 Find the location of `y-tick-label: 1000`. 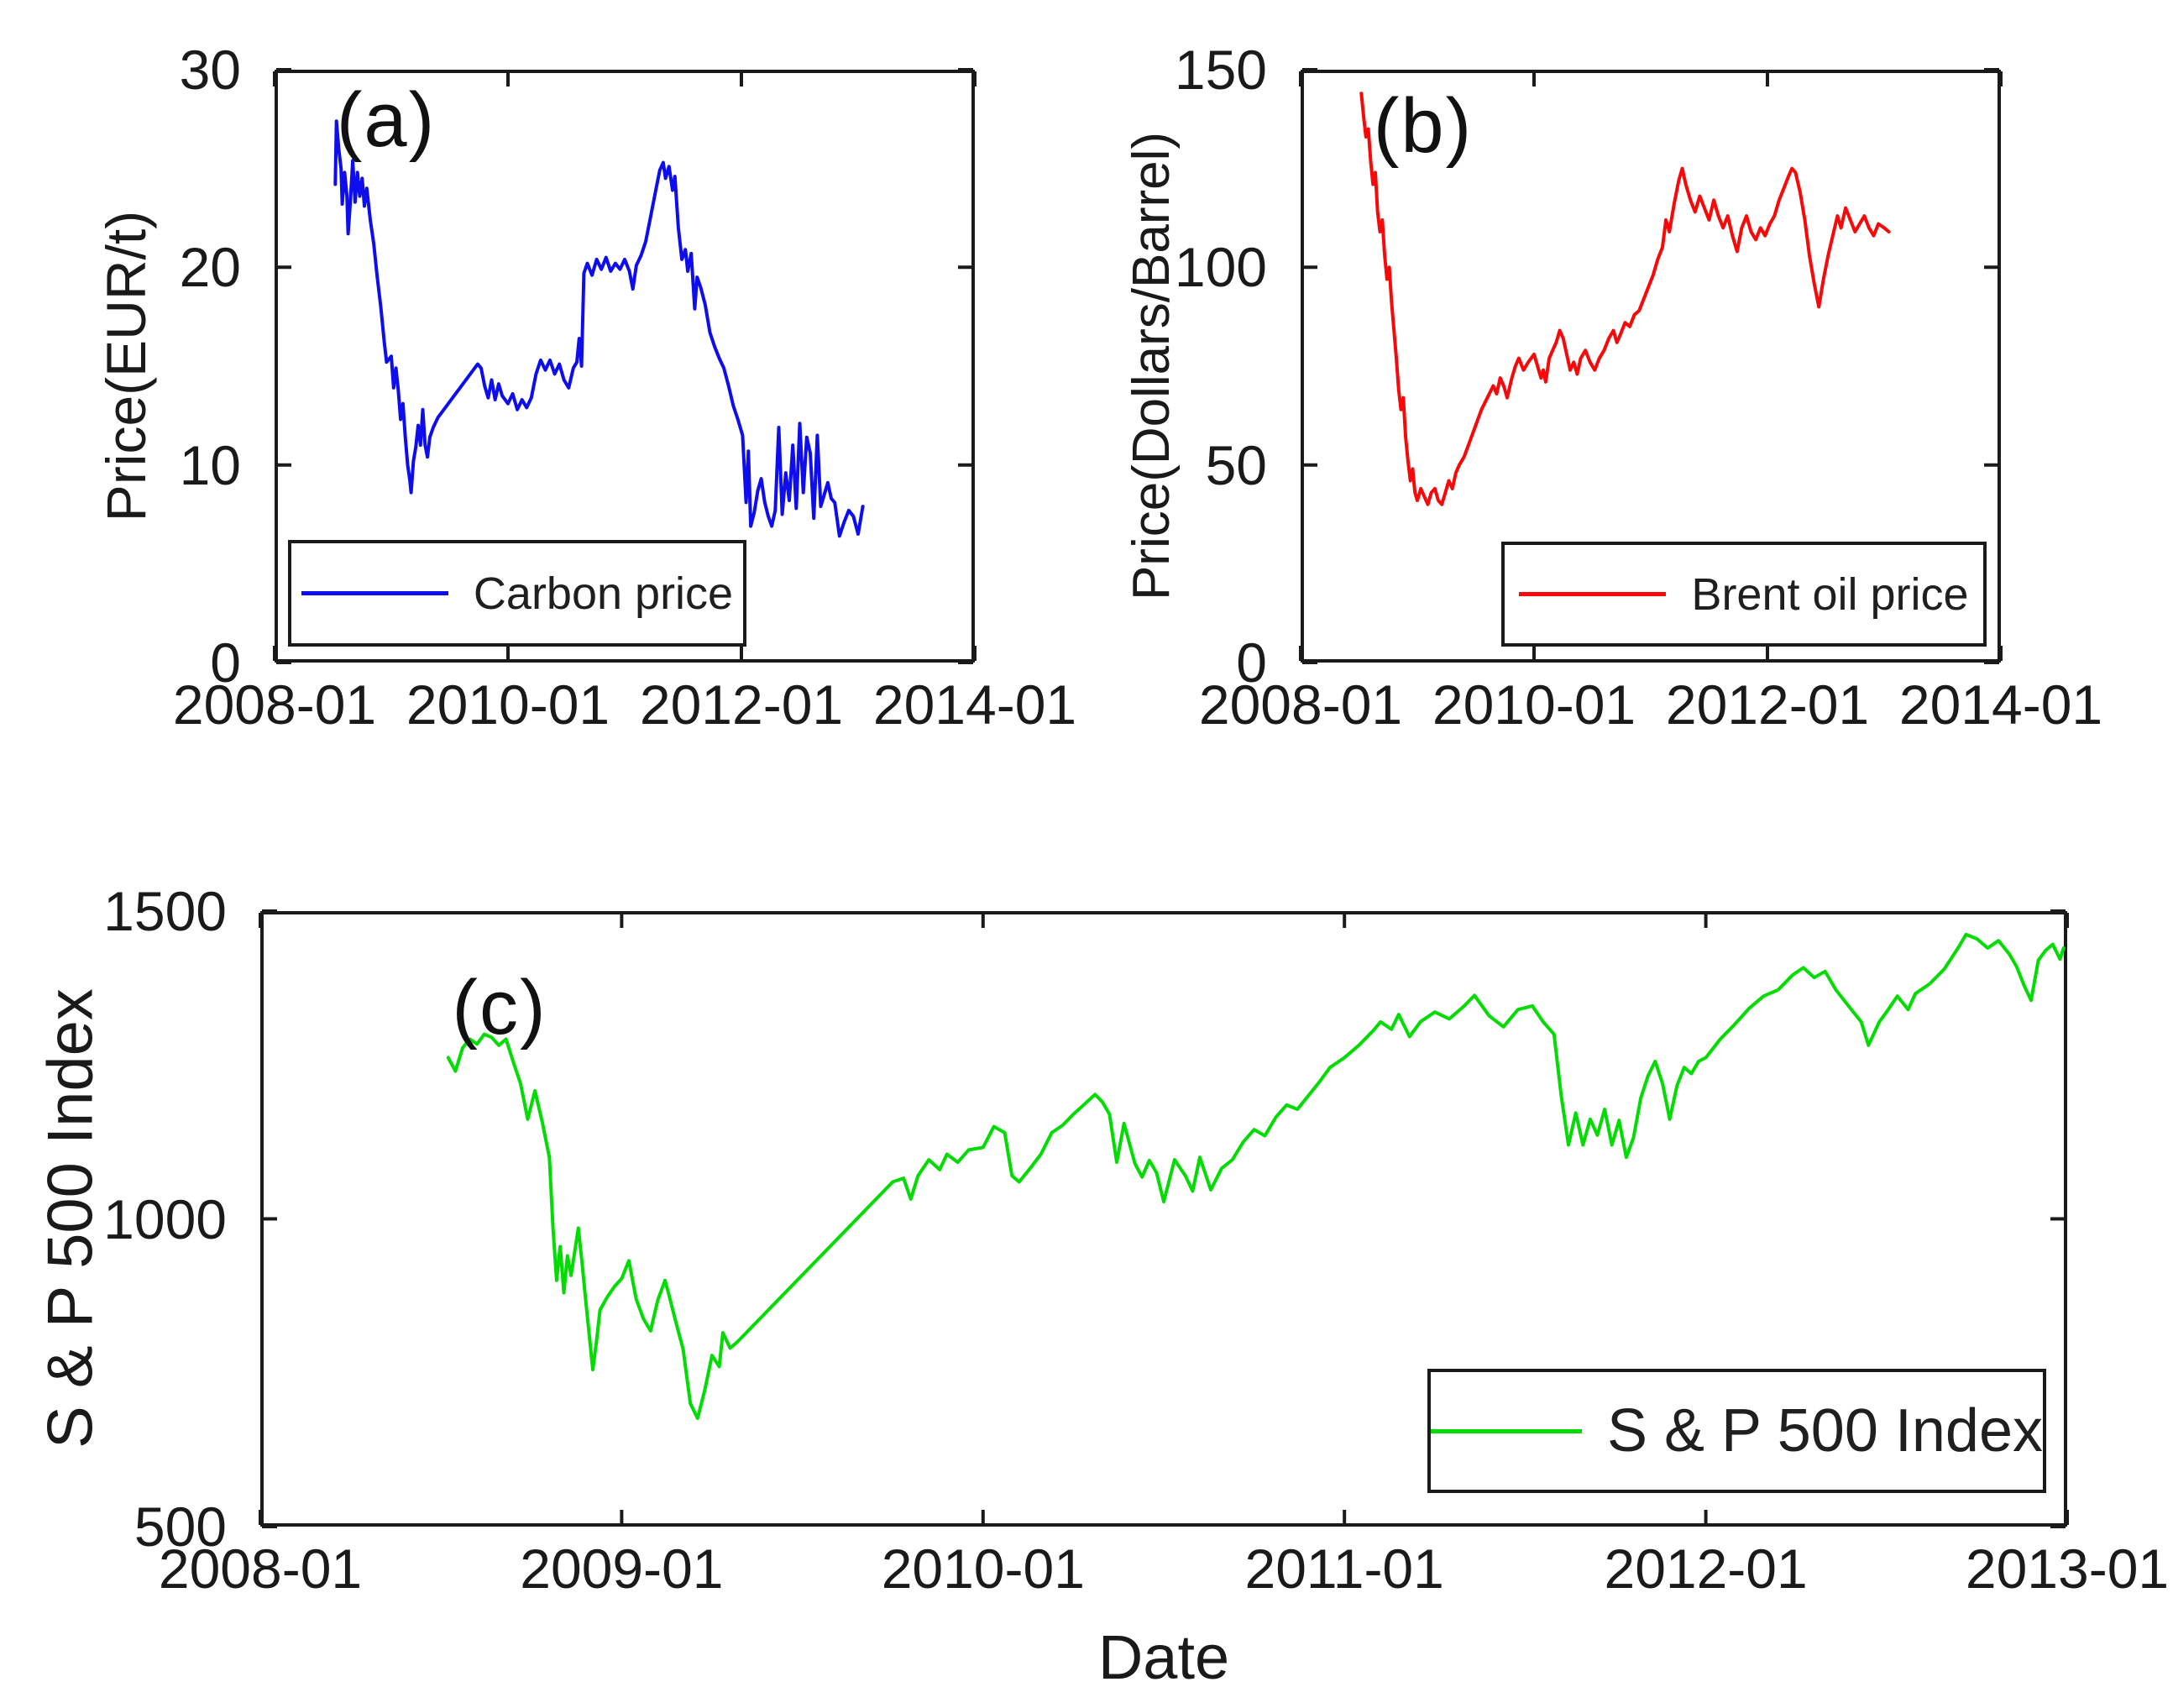

y-tick-label: 1000 is located at coordinates (165, 1219).